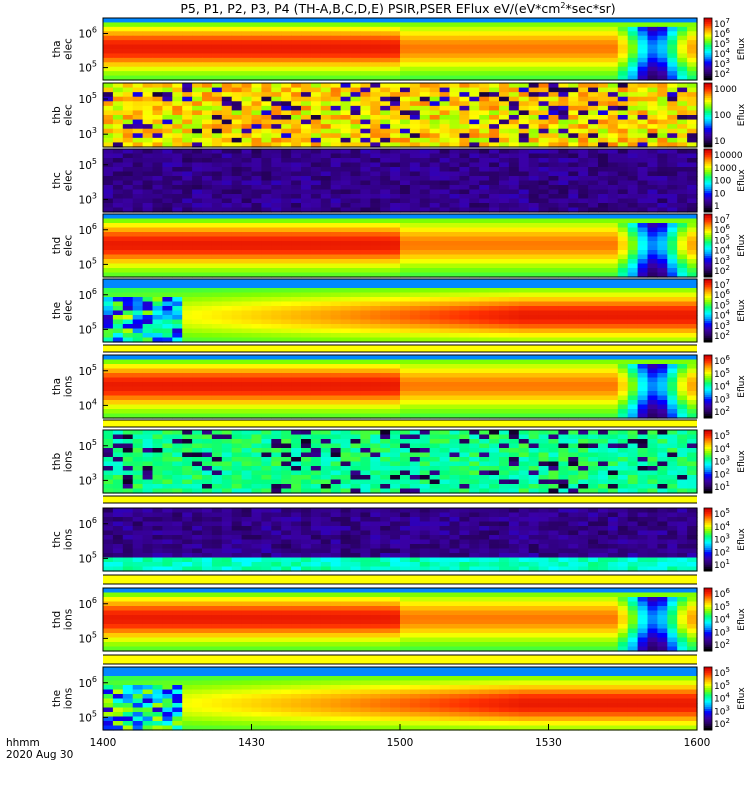  What do you see at coordinates (23, 743) in the screenshot?
I see `x-axis-label: hhmm` at bounding box center [23, 743].